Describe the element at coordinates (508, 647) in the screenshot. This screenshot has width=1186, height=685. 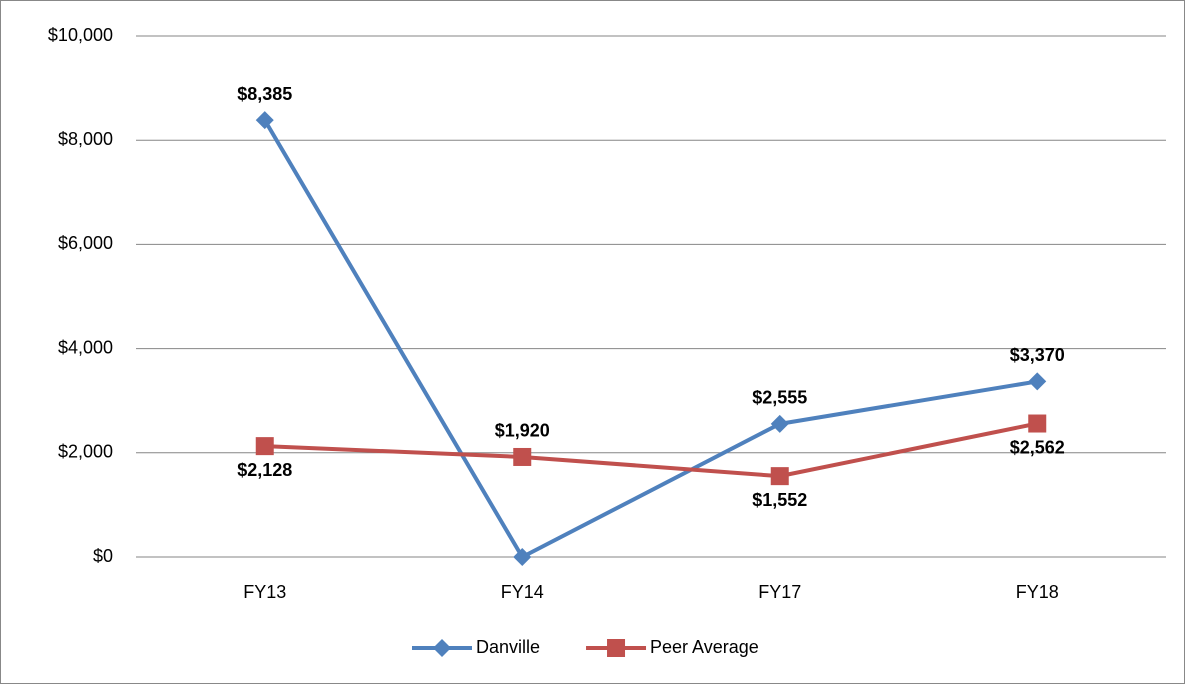
I see `legend-label: Danville` at that location.